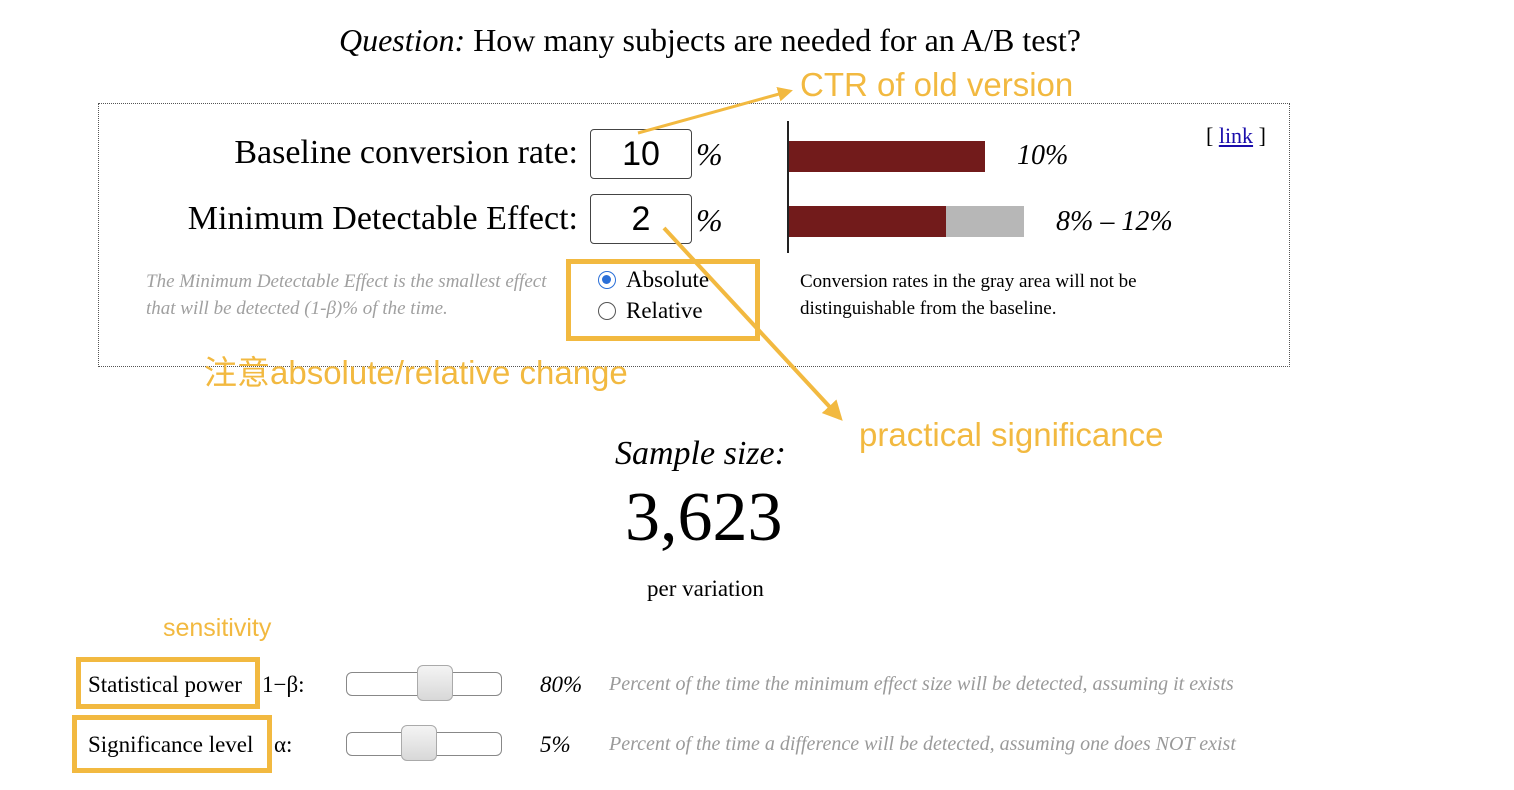  I want to click on link-group: [ link ], so click(1236, 136).